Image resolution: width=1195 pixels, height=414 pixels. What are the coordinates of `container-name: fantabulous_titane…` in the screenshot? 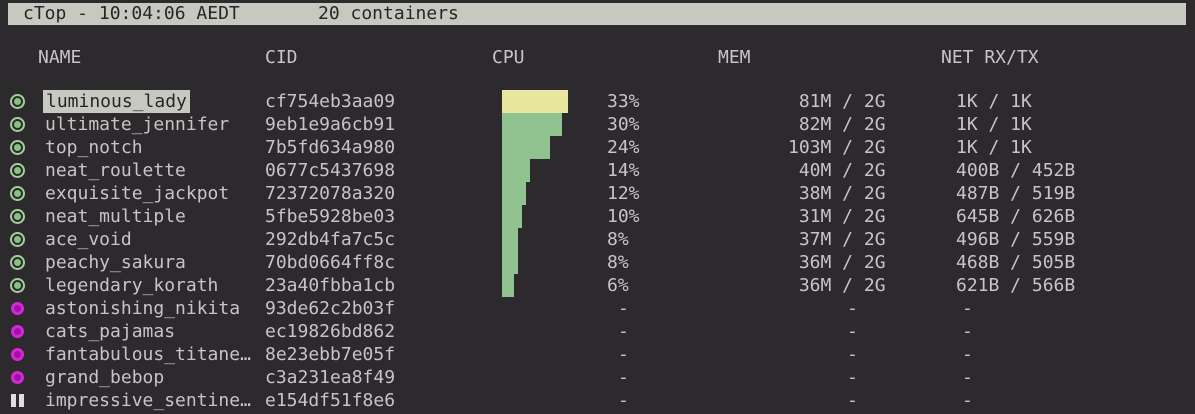 It's located at (148, 354).